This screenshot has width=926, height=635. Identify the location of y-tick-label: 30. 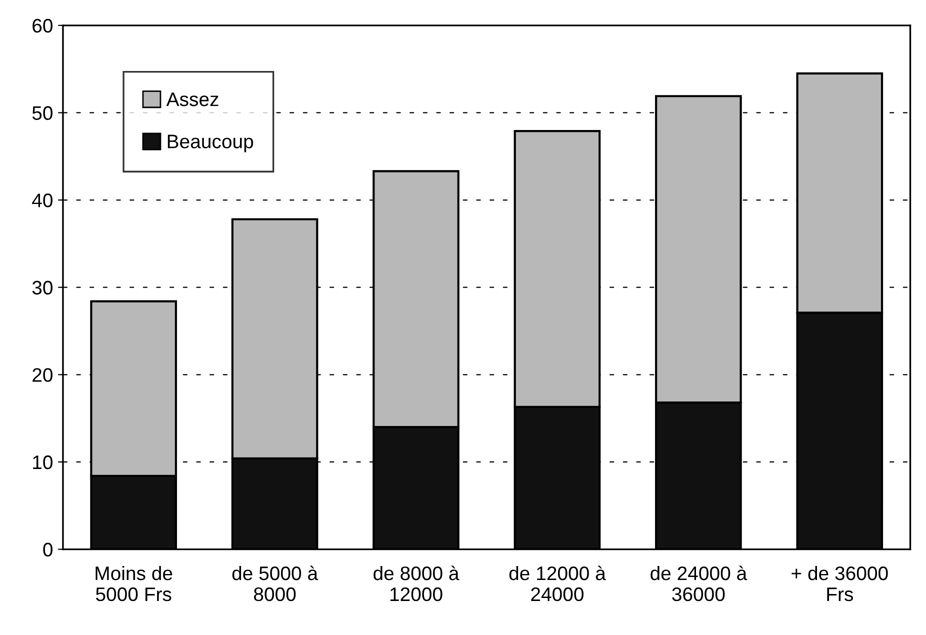
(42, 287).